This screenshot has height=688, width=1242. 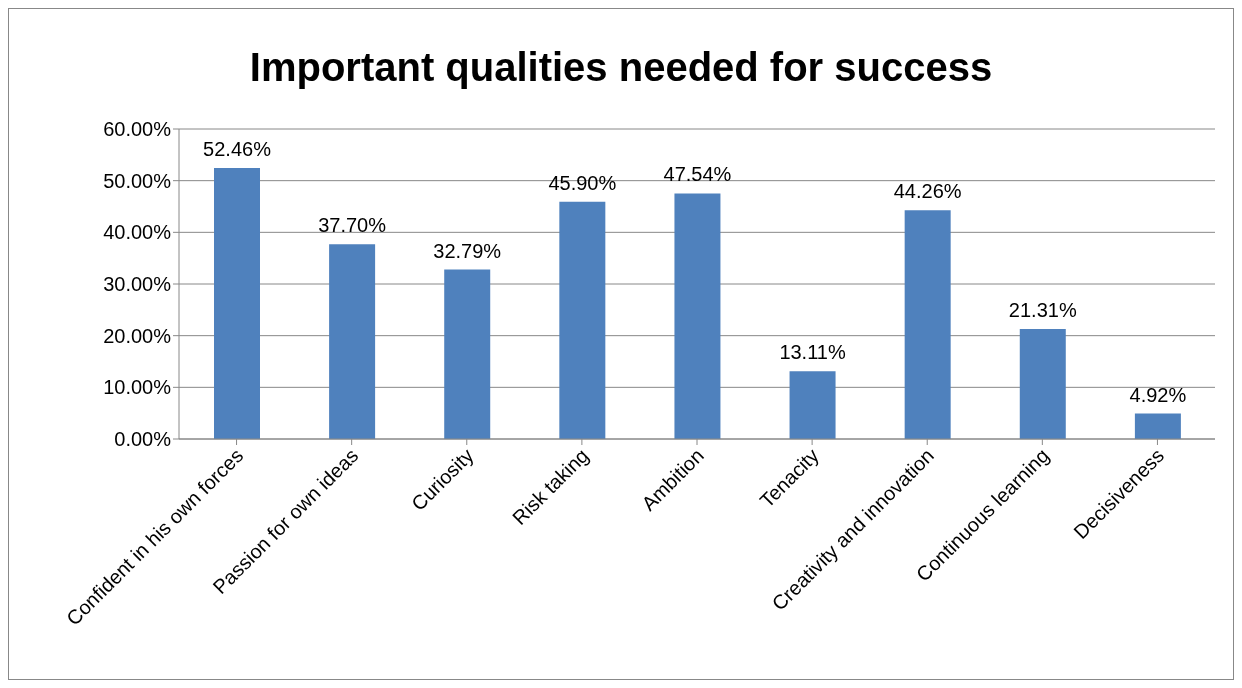 I want to click on y-tick-label: 60.00%, so click(x=137, y=129).